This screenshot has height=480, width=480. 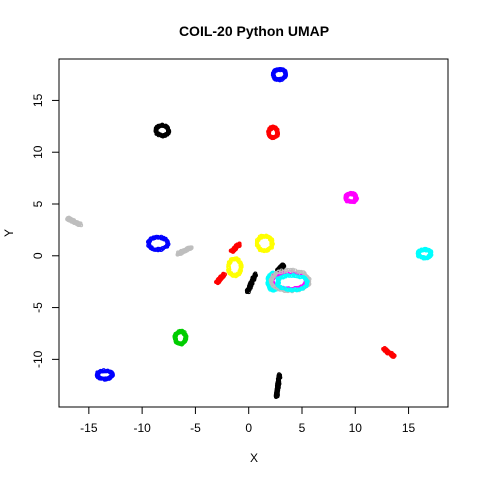 I want to click on x-tick-label: -15, so click(x=89, y=428).